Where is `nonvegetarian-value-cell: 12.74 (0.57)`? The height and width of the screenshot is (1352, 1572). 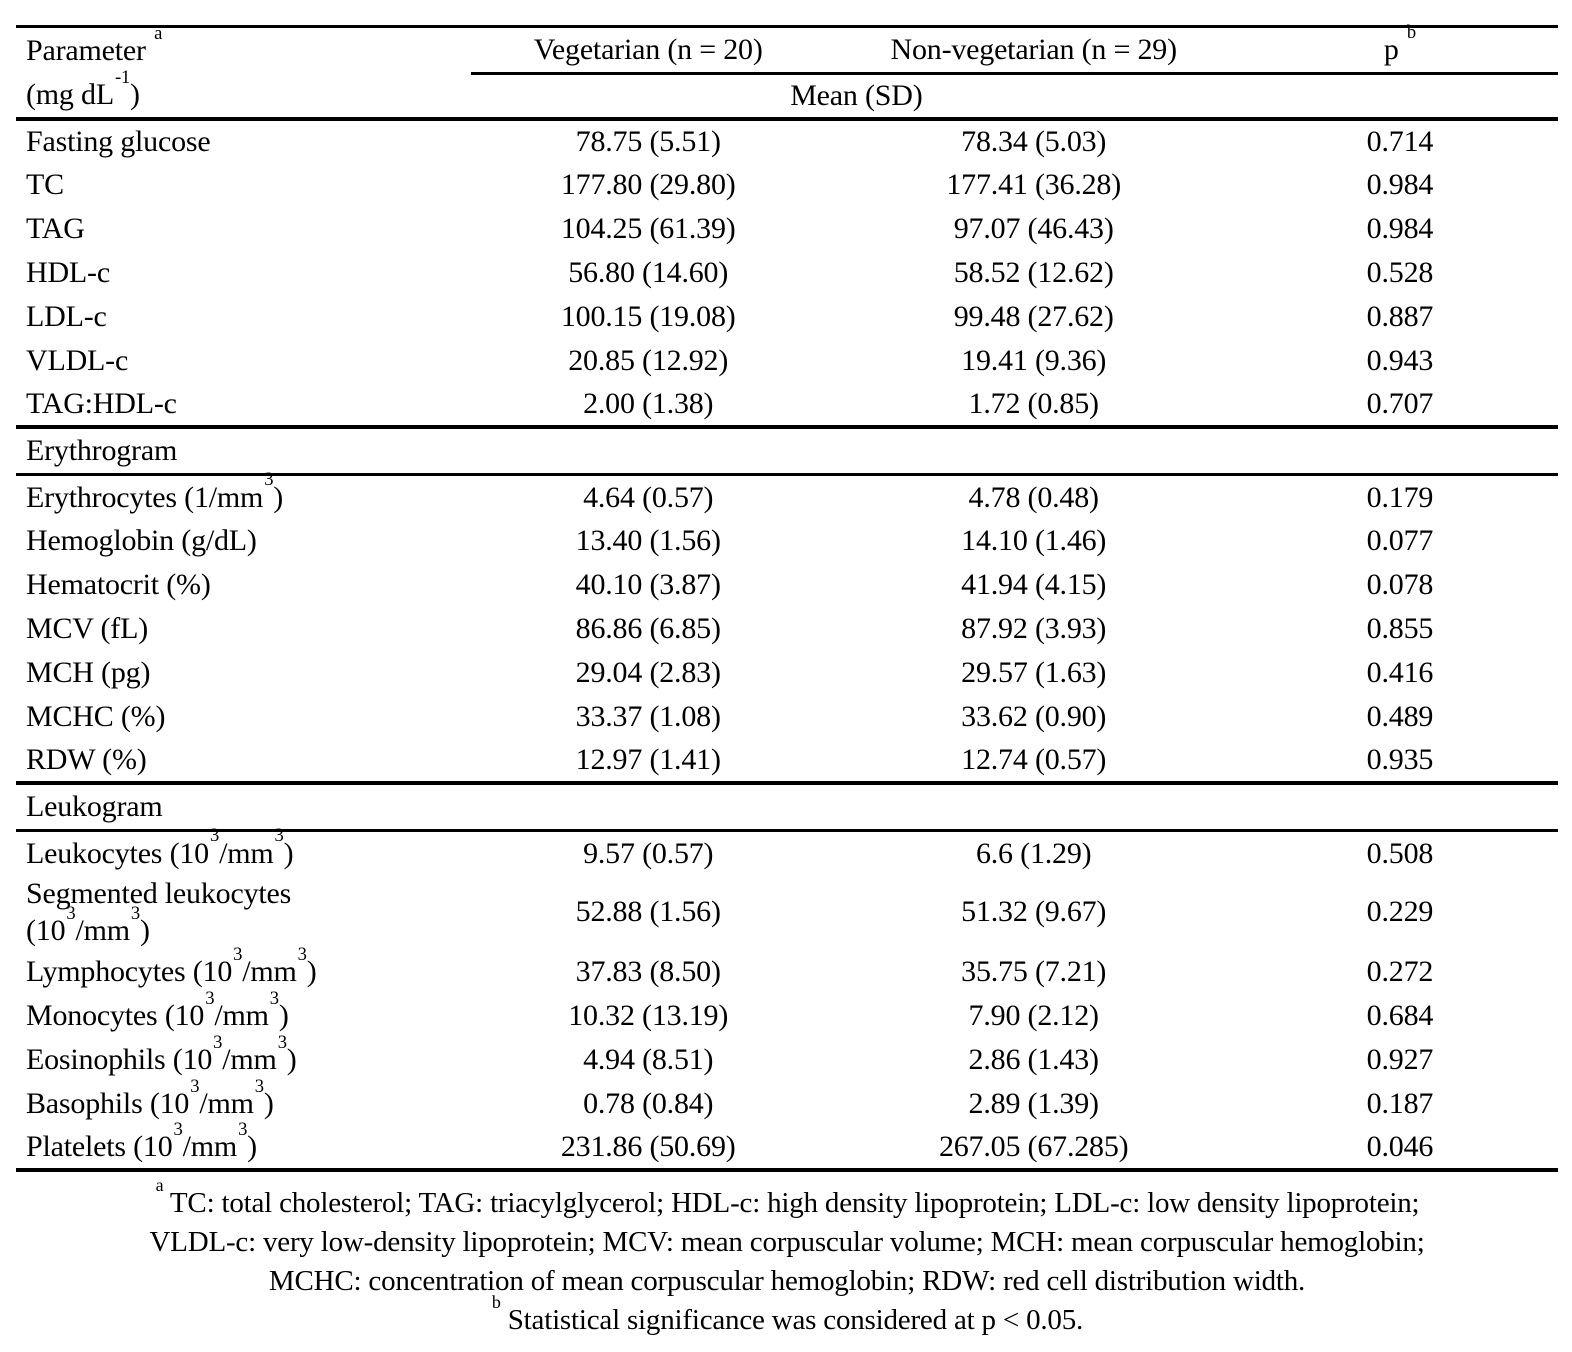
nonvegetarian-value-cell: 12.74 (0.57) is located at coordinates (1034, 759).